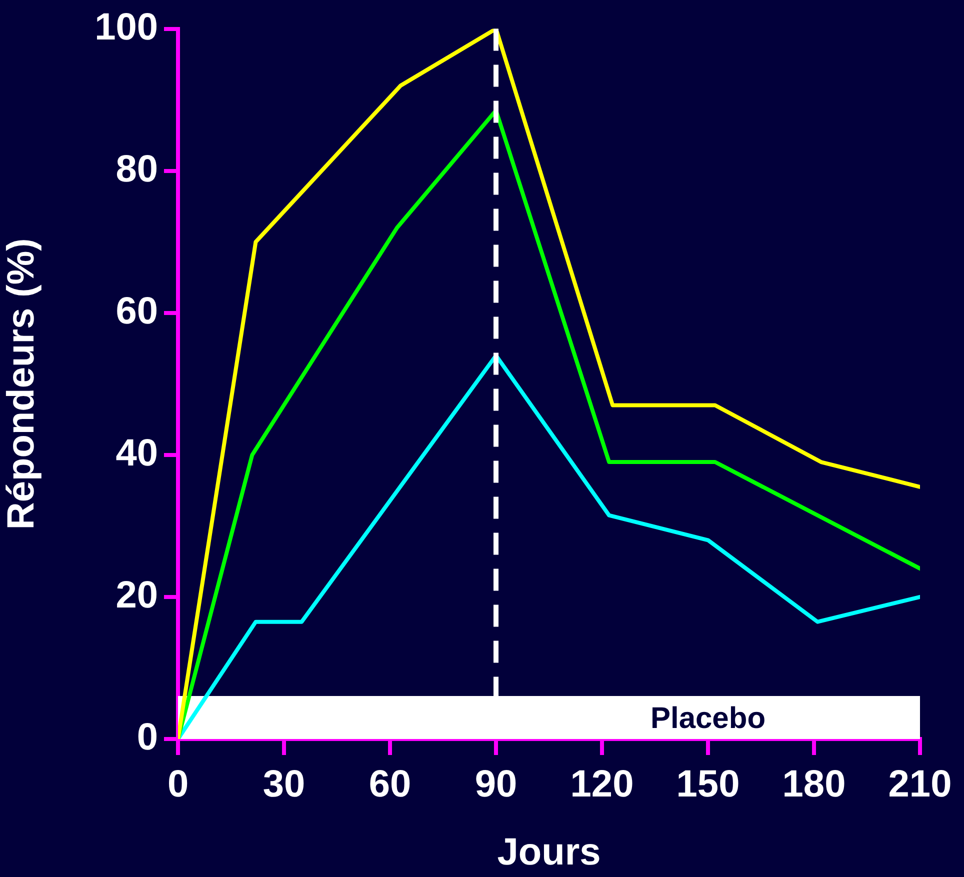 This screenshot has height=877, width=964. I want to click on y-tick-label: 20, so click(137, 595).